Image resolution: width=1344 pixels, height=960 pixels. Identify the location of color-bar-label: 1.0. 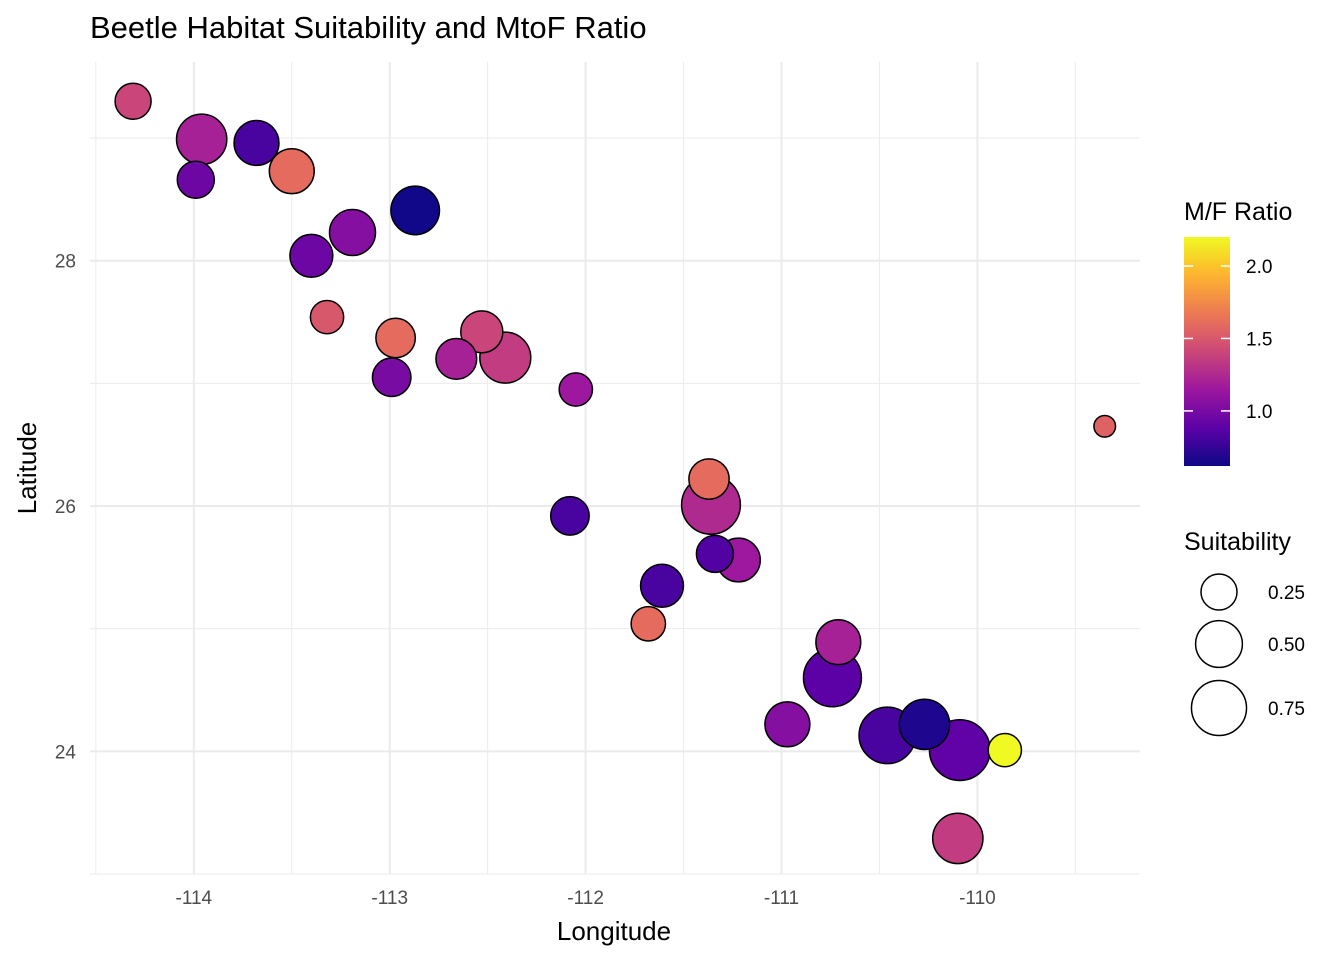
(1259, 412).